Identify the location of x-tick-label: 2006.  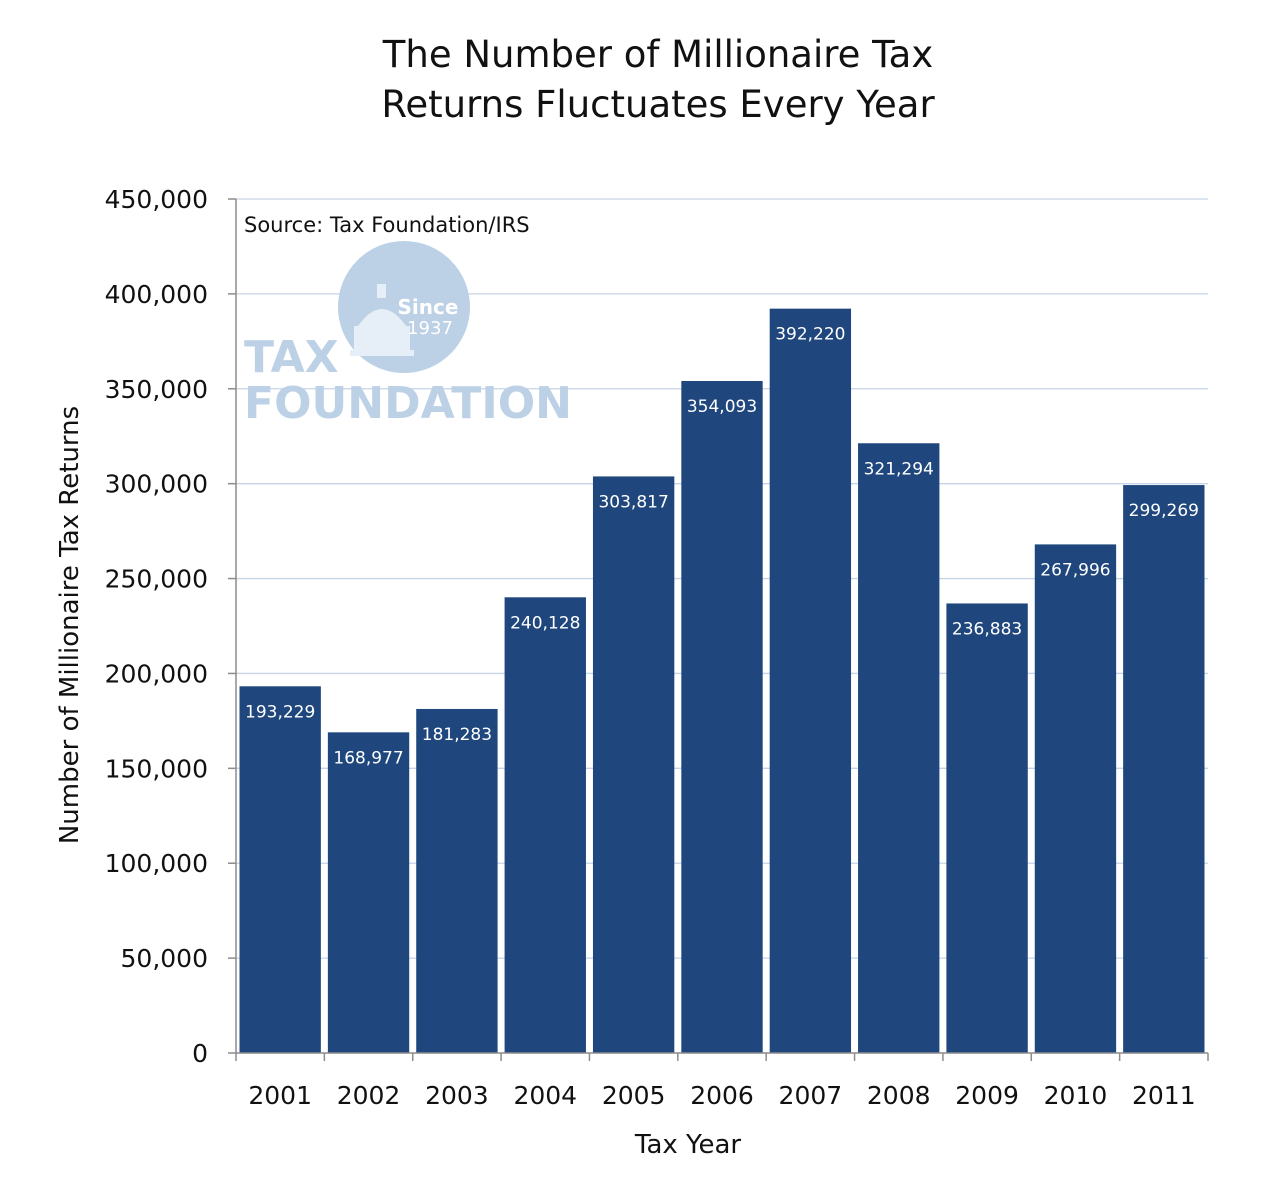
(722, 1095).